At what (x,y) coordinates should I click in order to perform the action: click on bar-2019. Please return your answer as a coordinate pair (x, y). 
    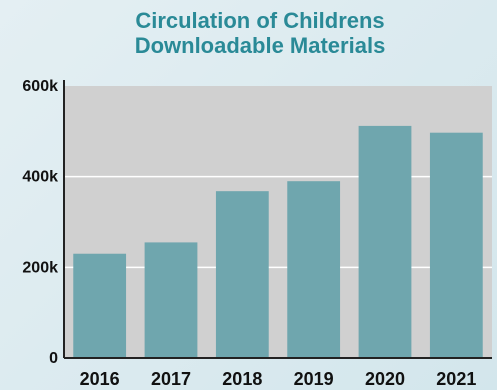
    Looking at the image, I should click on (314, 269).